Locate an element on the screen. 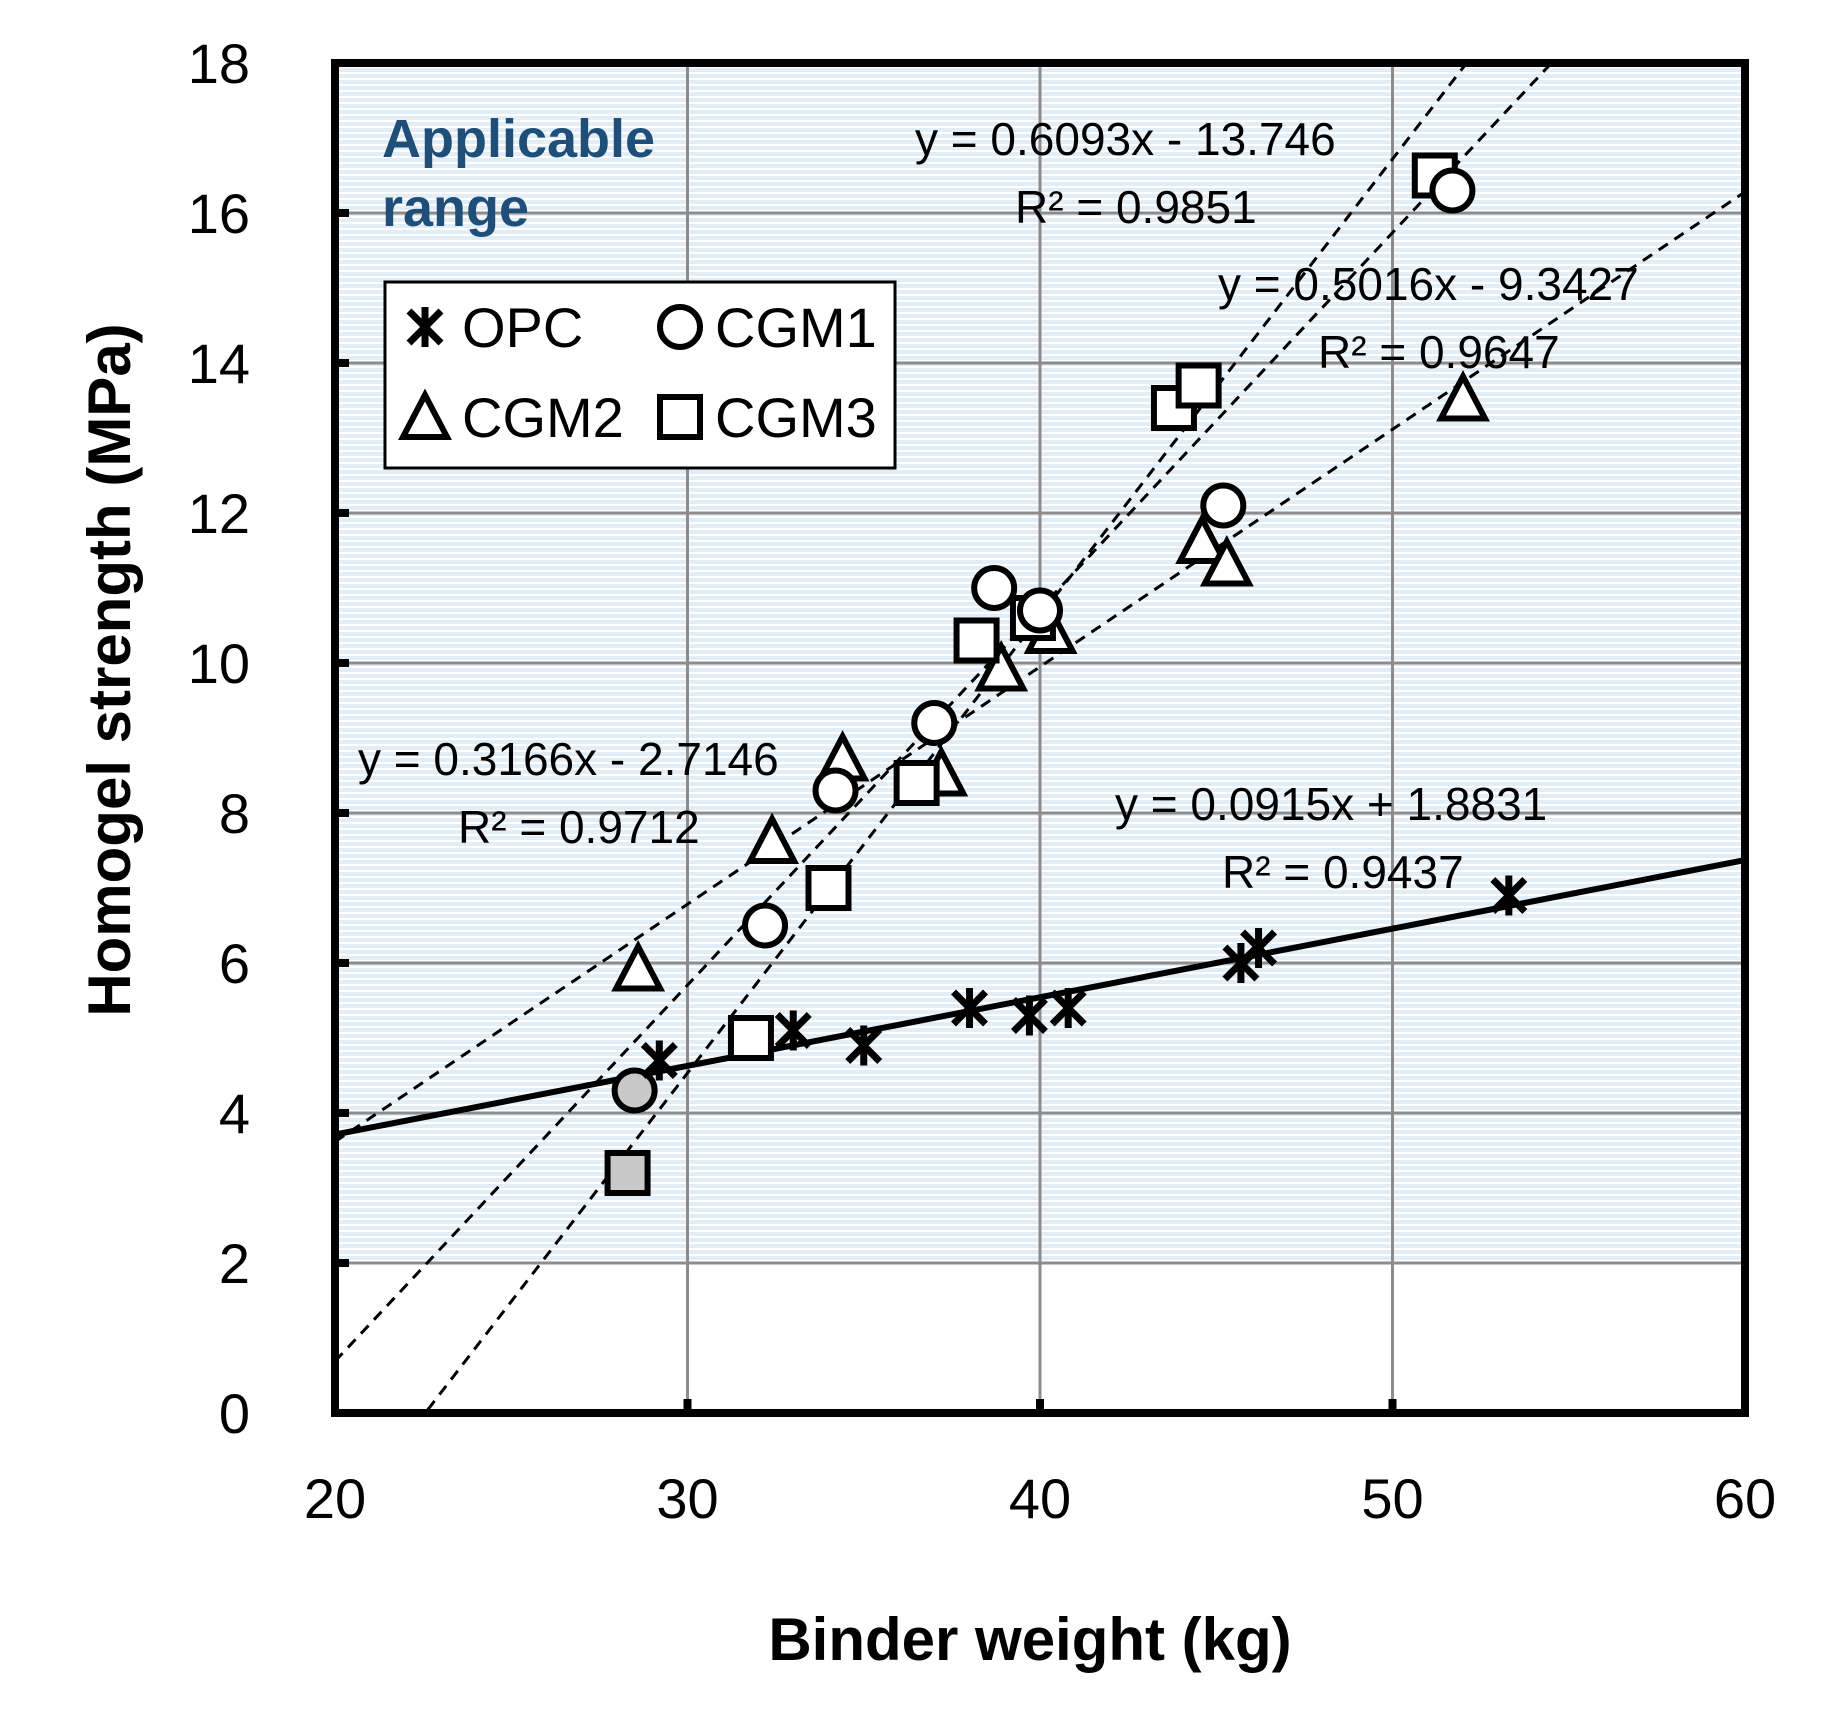 This screenshot has width=1822, height=1711. legend-icon-cgm1 is located at coordinates (680, 327).